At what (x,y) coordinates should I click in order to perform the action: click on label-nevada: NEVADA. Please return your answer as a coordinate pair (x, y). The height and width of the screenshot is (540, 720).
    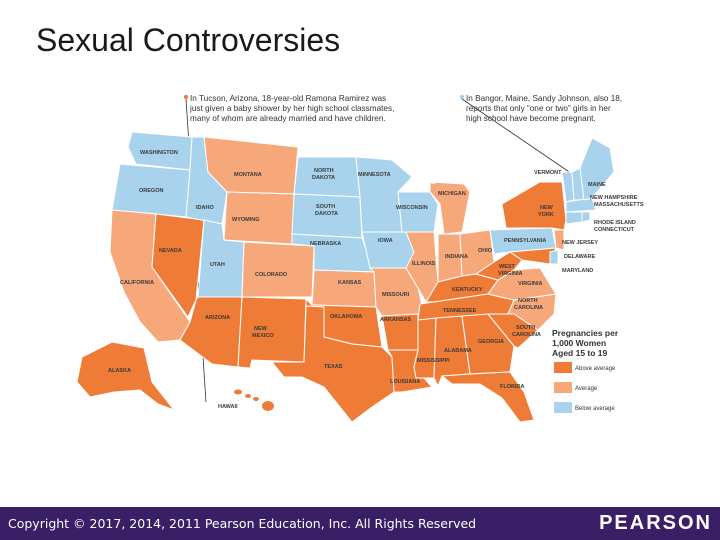
    Looking at the image, I should click on (170, 251).